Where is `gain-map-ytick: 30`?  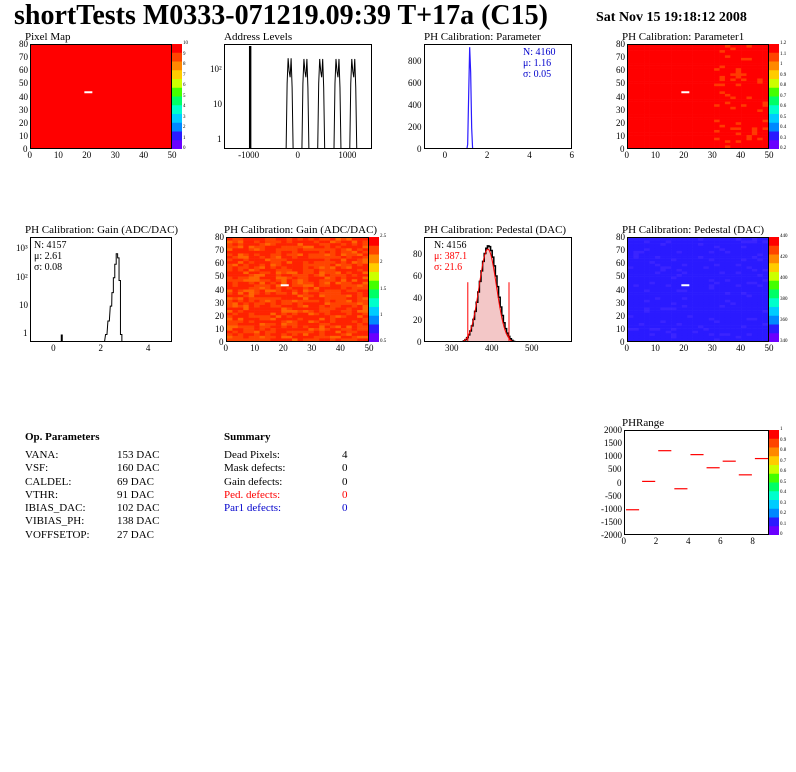 gain-map-ytick: 30 is located at coordinates (219, 302).